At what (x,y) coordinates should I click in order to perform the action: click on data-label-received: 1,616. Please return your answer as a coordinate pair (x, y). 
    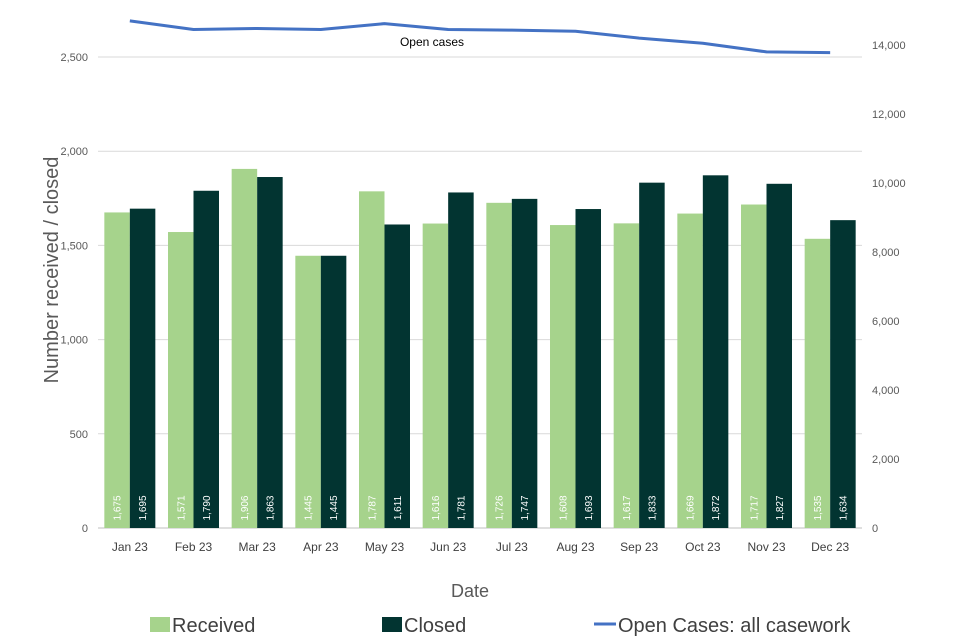
    Looking at the image, I should click on (436, 507).